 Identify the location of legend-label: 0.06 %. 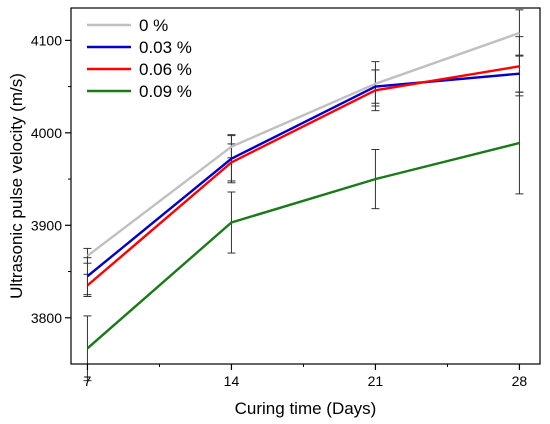
(165, 69).